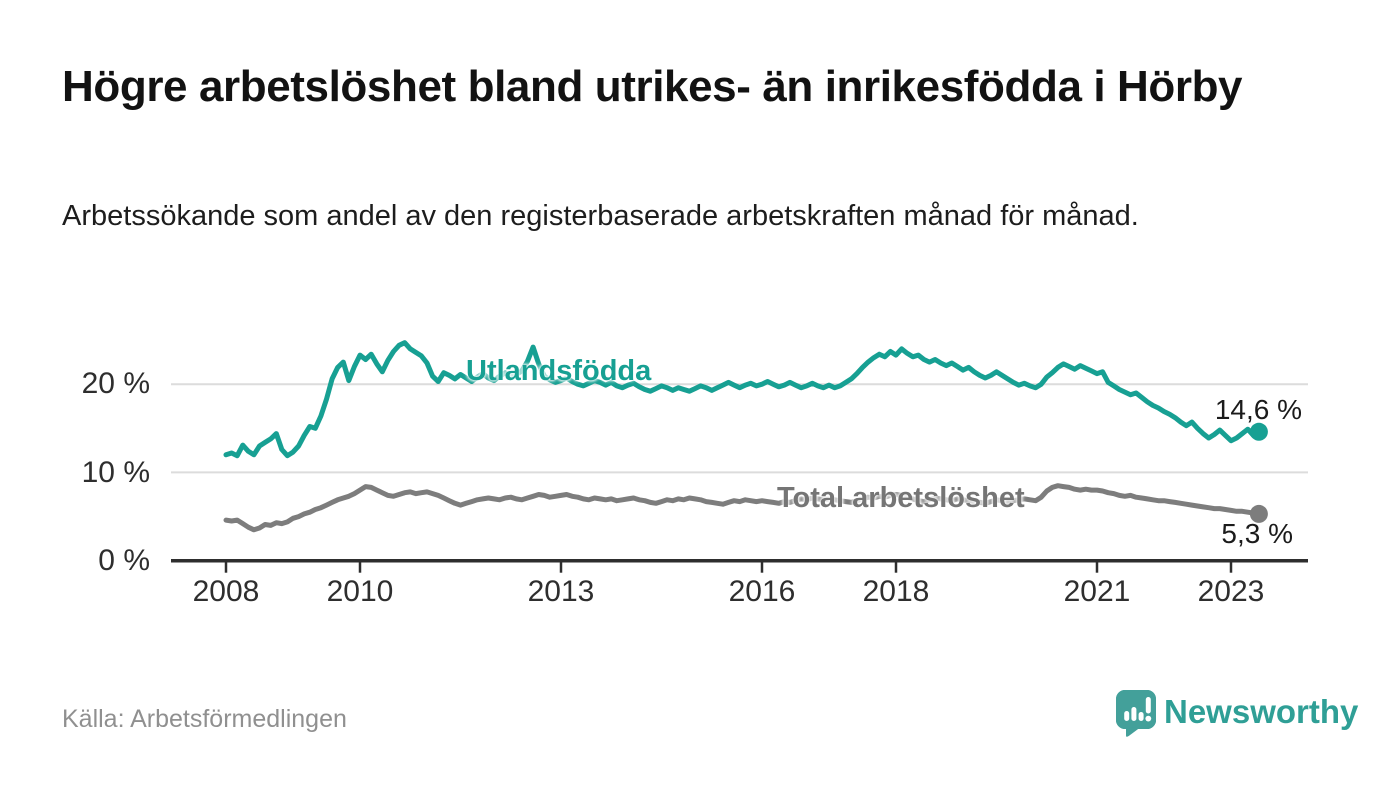 Image resolution: width=1400 pixels, height=794 pixels. I want to click on x-axis-tick-label-2018: 2018, so click(896, 591).